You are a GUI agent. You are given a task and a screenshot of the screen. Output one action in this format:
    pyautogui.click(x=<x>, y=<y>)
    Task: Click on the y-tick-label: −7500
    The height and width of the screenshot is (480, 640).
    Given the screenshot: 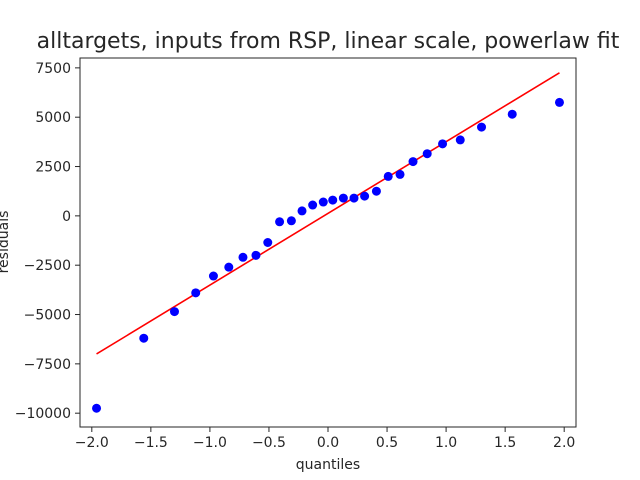 What is the action you would take?
    pyautogui.click(x=47, y=365)
    